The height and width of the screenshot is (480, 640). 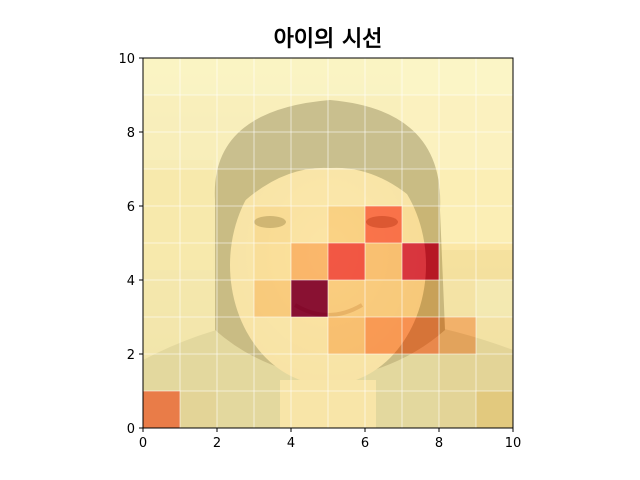 What do you see at coordinates (130, 244) in the screenshot?
I see `y-axis: 0 2 4 6 8 10` at bounding box center [130, 244].